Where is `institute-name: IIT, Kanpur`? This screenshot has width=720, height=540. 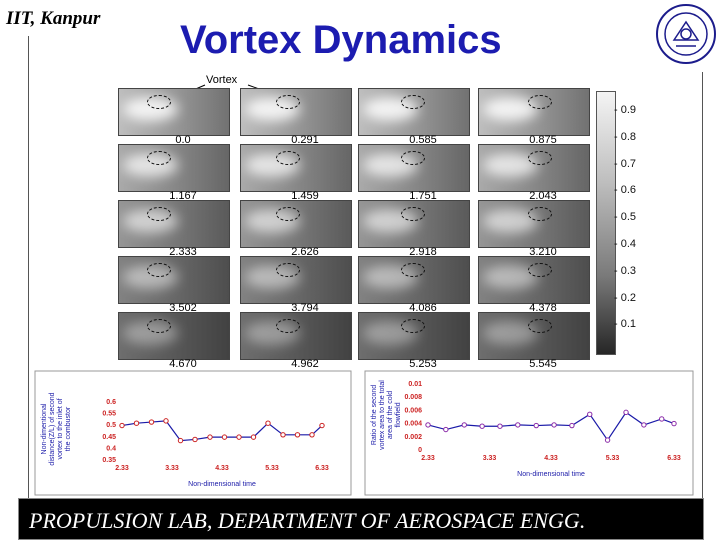
institute-name: IIT, Kanpur is located at coordinates (53, 18).